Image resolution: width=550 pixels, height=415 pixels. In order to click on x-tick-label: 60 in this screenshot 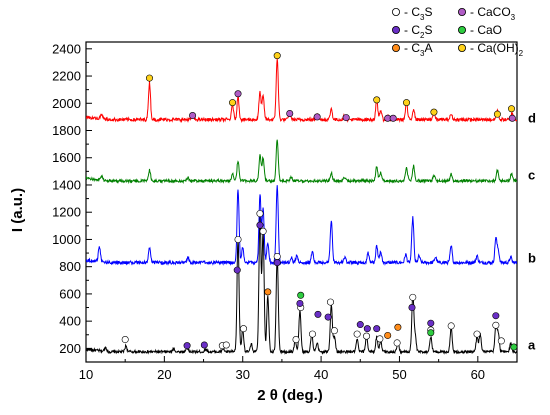, I will do `click(478, 374)`.